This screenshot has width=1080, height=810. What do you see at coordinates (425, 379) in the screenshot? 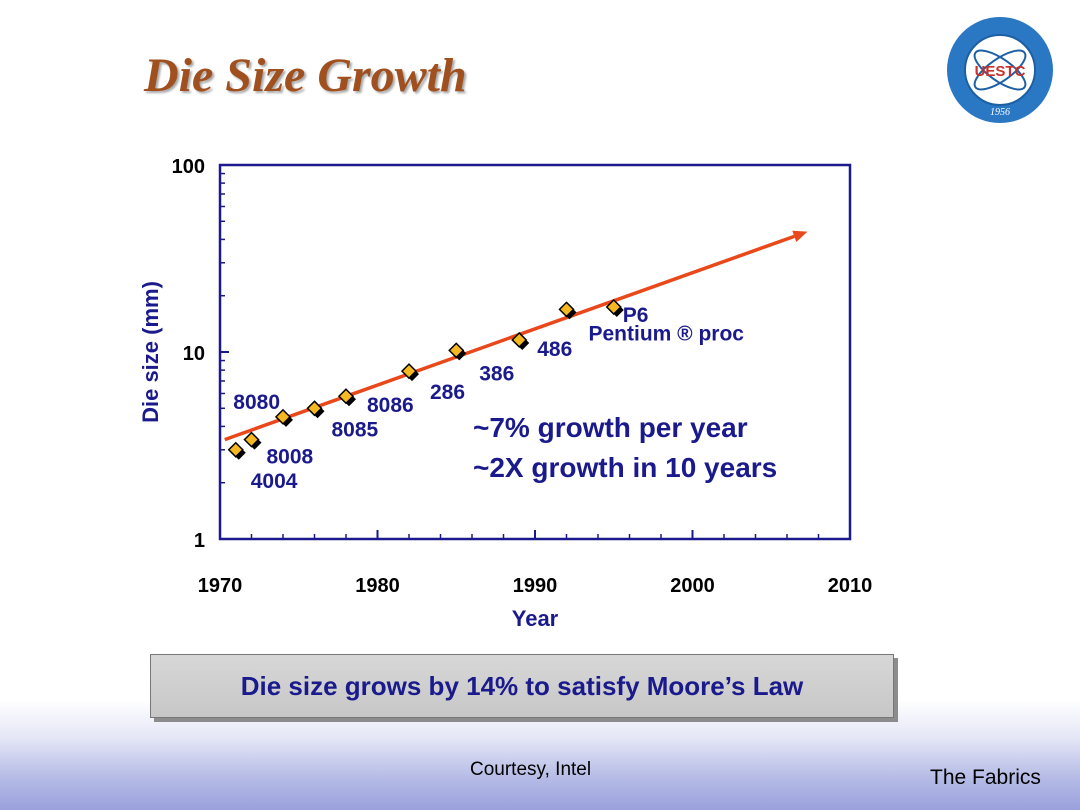
I see `data-points` at bounding box center [425, 379].